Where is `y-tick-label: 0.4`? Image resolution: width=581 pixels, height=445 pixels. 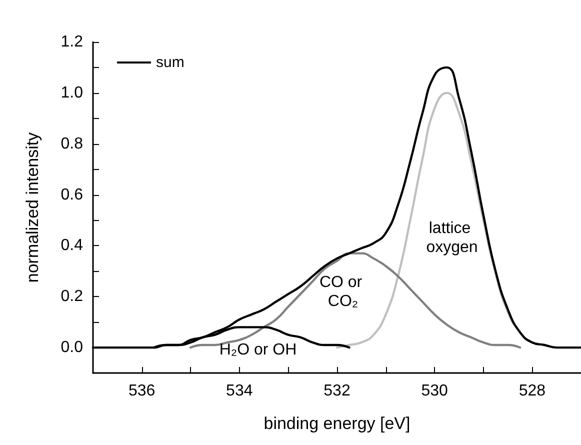
y-tick-label: 0.4 is located at coordinates (72, 245).